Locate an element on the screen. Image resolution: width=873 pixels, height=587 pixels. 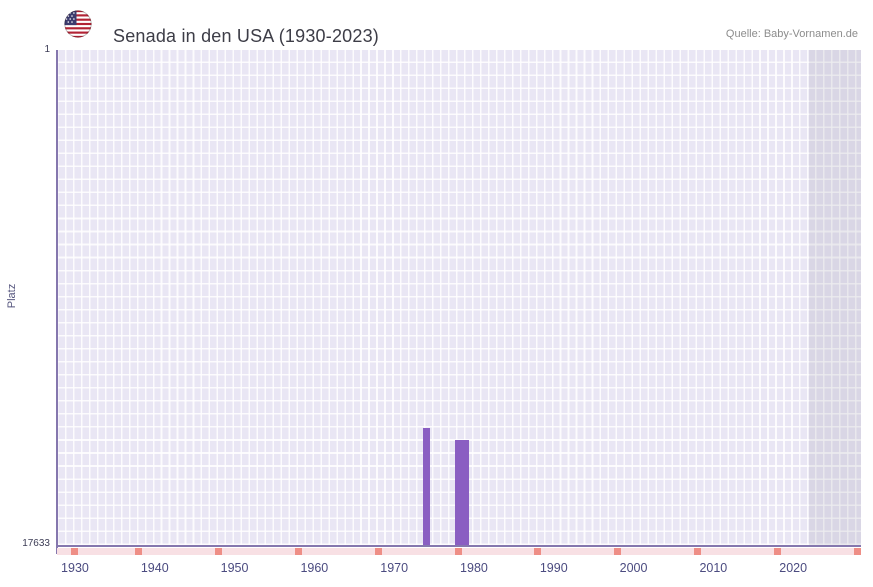
y-axis-line is located at coordinates (57, 302).